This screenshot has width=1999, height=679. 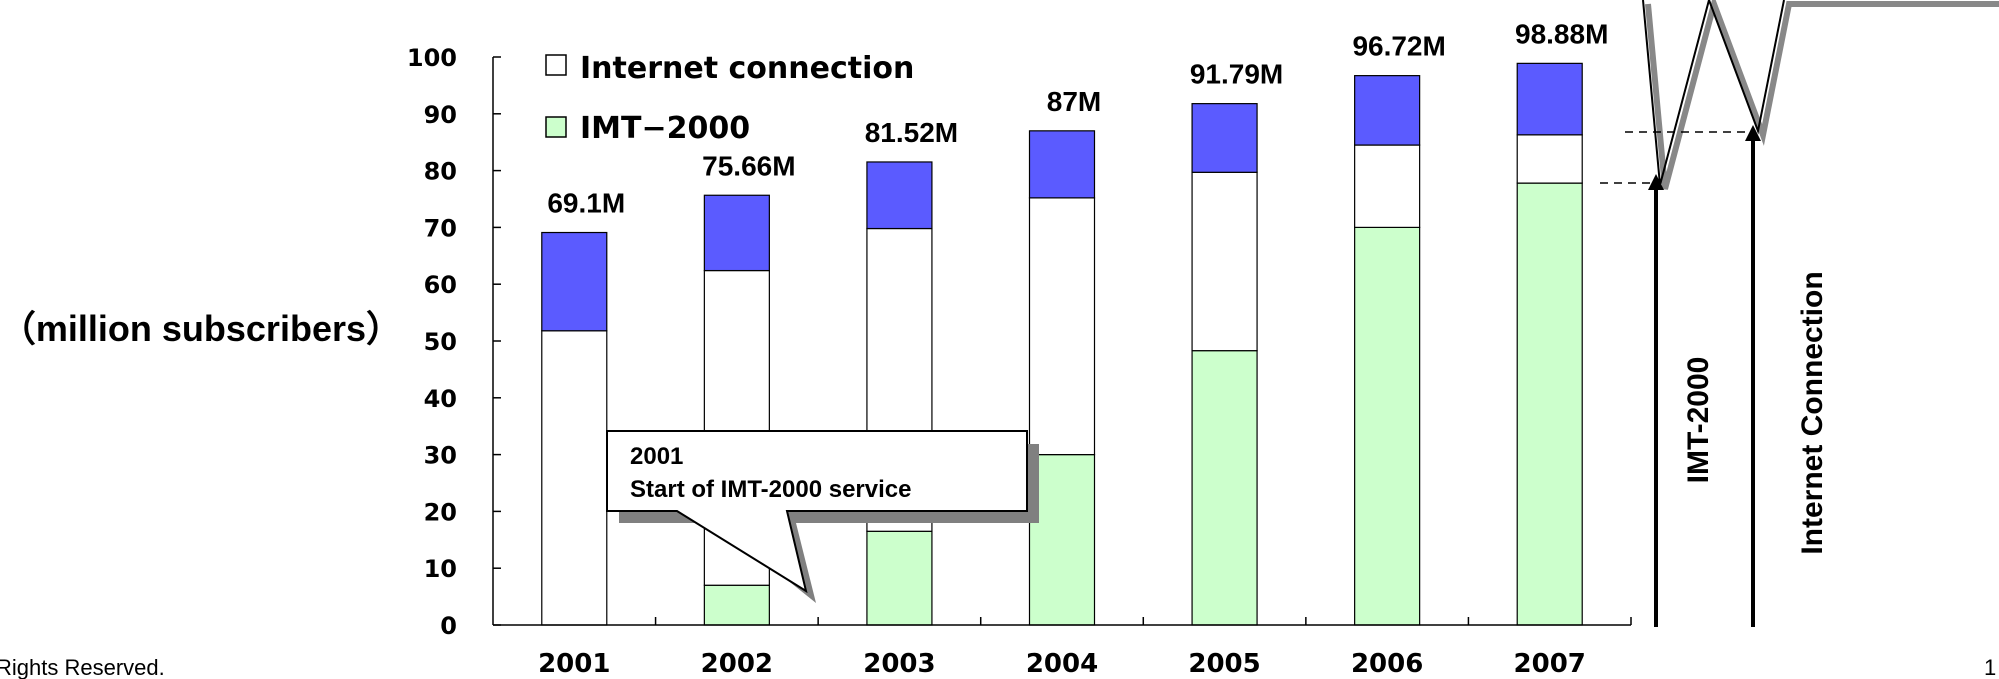 What do you see at coordinates (1062, 540) in the screenshot?
I see `bar-2004-imt-2000` at bounding box center [1062, 540].